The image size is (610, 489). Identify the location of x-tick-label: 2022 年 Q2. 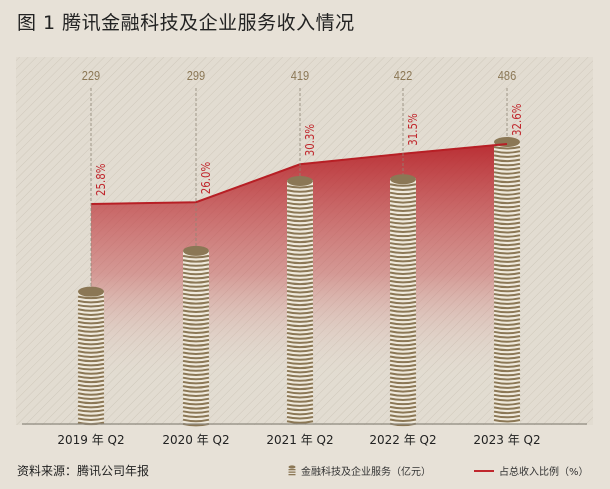
(402, 440).